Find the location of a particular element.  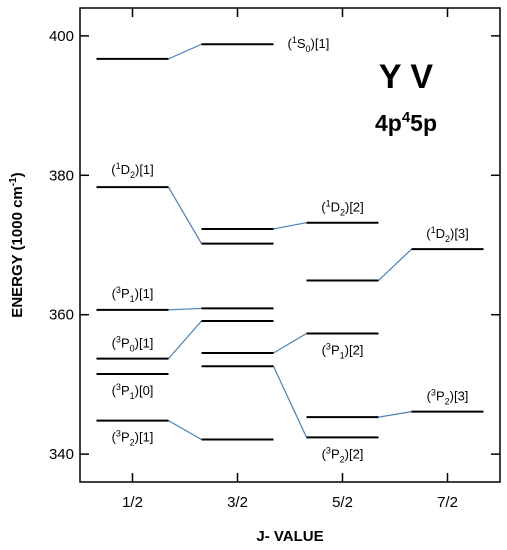

term-label: (3P2)[2] is located at coordinates (343, 454).